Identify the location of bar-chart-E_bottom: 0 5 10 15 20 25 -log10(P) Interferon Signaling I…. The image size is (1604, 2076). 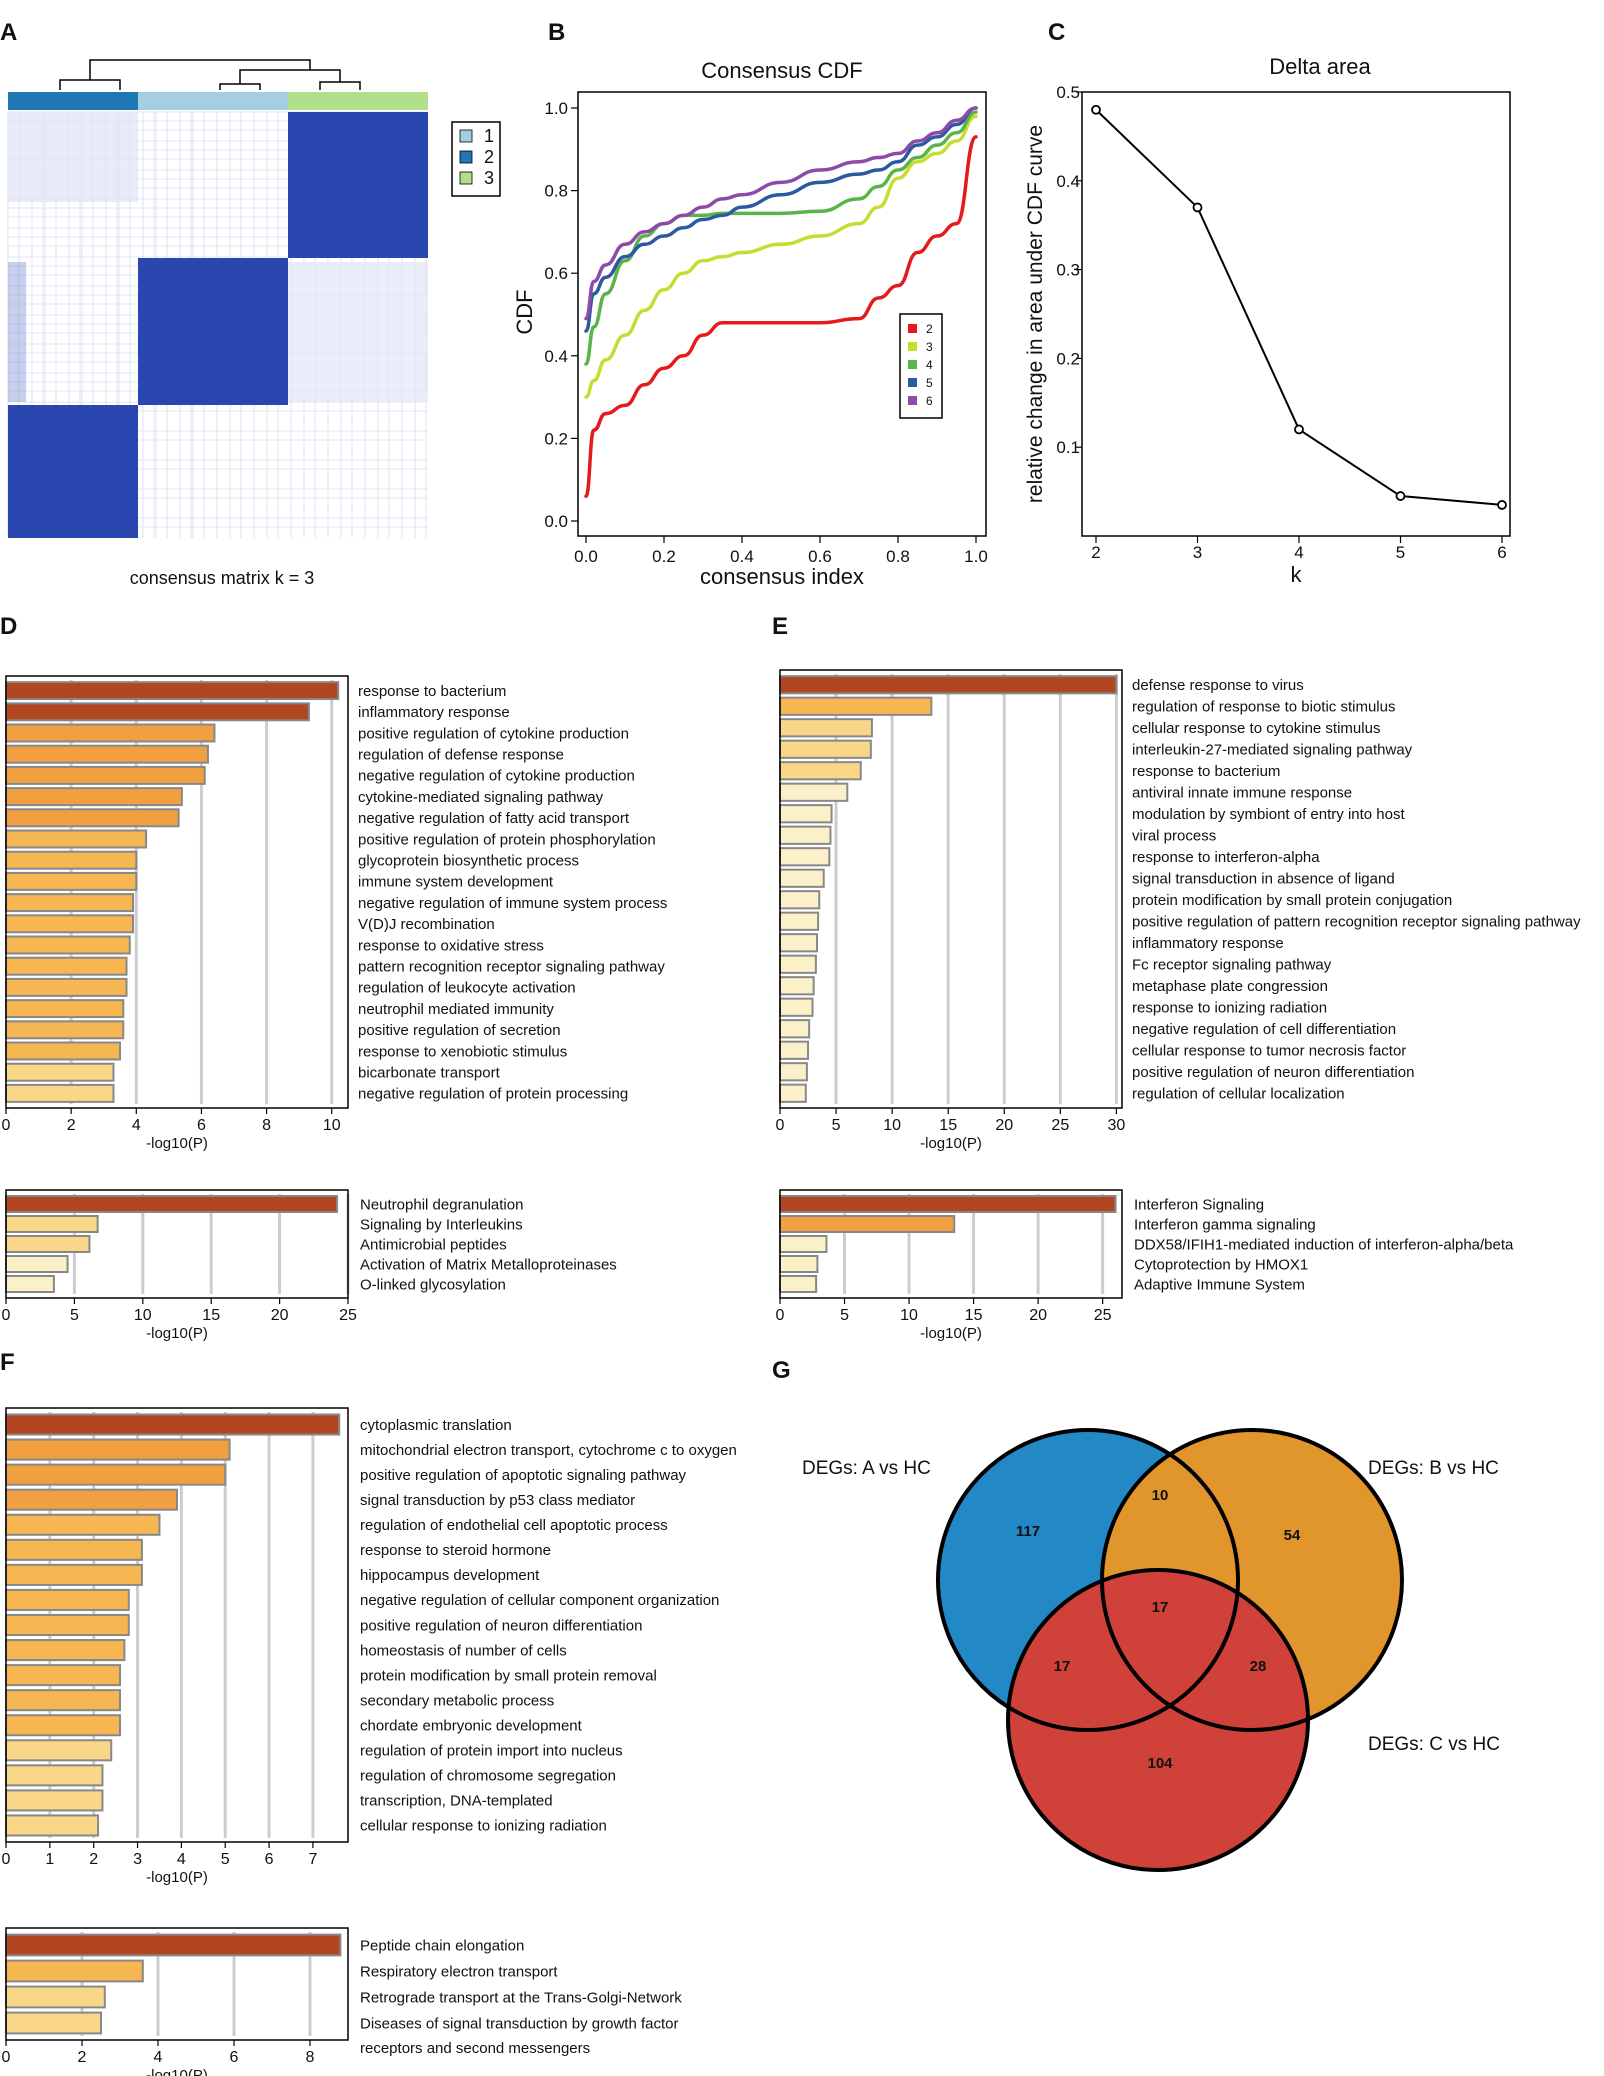
(1145, 1265).